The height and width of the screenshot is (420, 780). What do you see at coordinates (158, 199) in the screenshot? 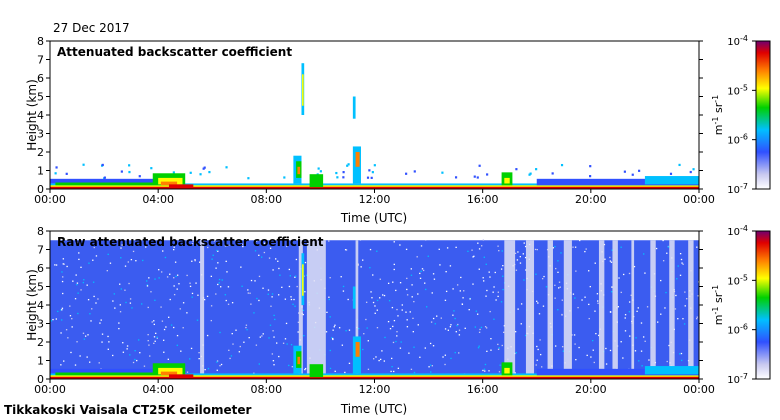
I see `x-tick-label: 04:00` at bounding box center [158, 199].